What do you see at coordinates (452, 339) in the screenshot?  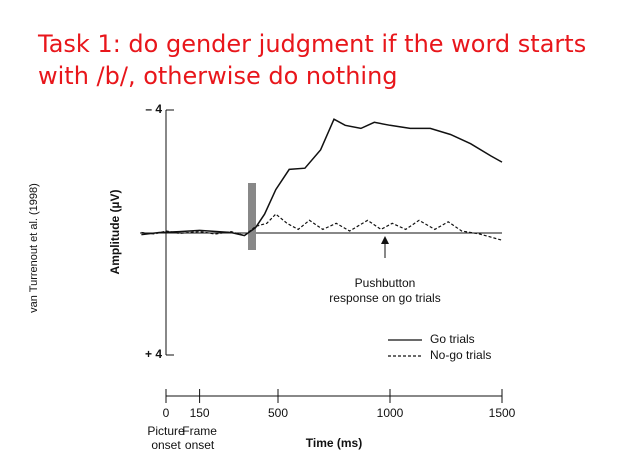 I see `legend-label: Go trials` at bounding box center [452, 339].